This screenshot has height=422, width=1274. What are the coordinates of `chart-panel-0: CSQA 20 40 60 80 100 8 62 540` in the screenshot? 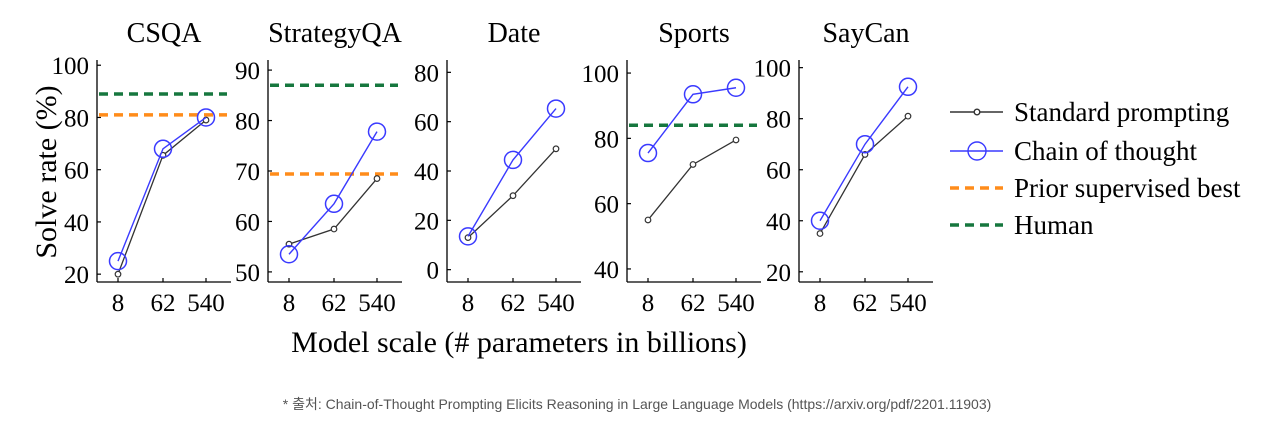 It's located at (141, 167).